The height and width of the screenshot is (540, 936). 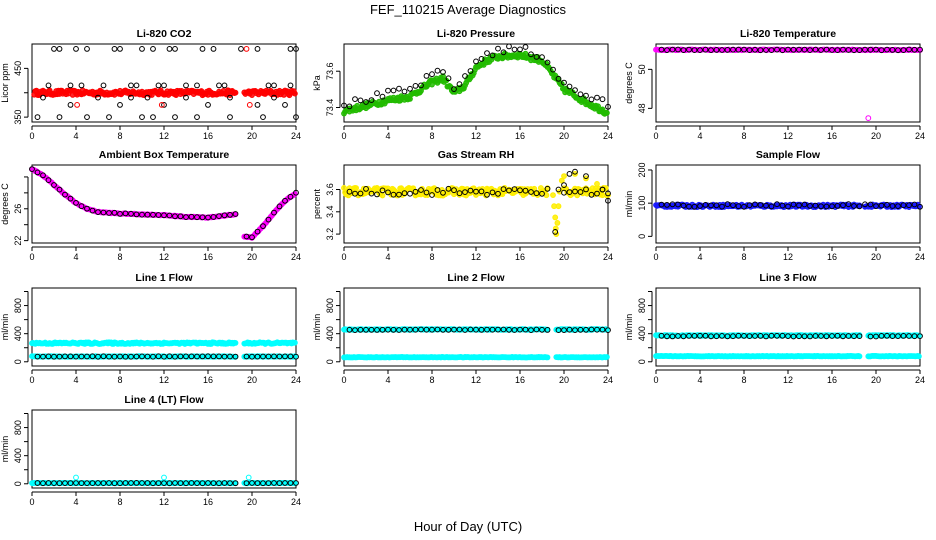 I want to click on series-co2-black-bottom, so click(x=166, y=117).